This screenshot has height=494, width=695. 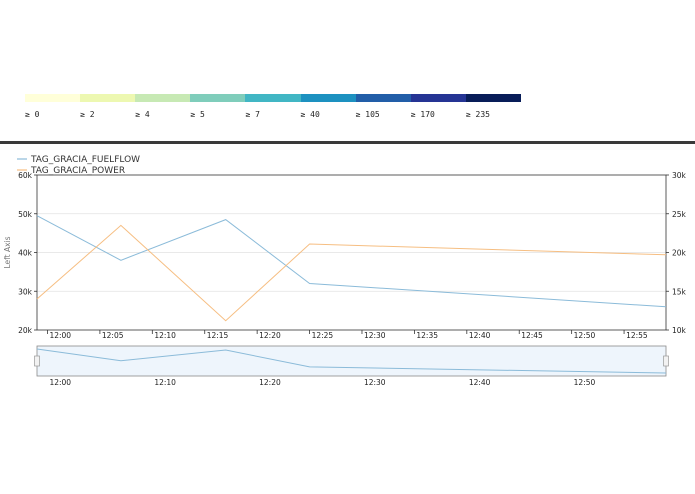 What do you see at coordinates (427, 335) in the screenshot?
I see `x-tick-label: 12:35` at bounding box center [427, 335].